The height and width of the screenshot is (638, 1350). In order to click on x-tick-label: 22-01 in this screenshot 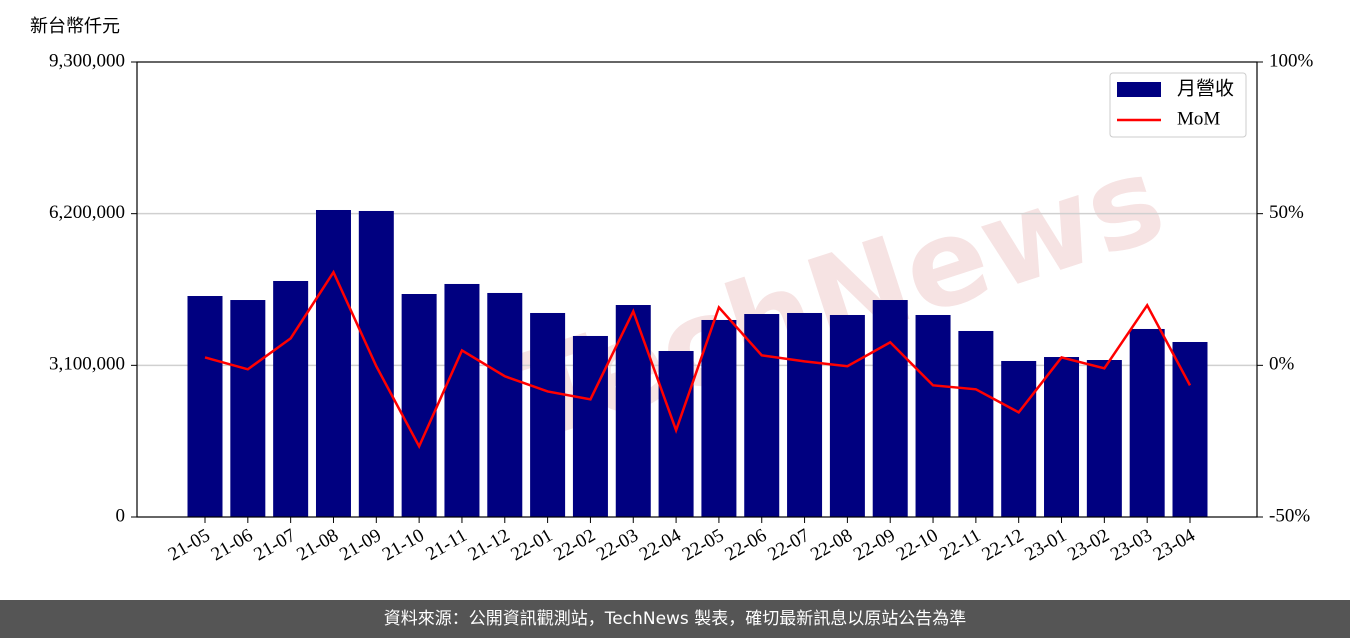, I will do `click(531, 545)`.